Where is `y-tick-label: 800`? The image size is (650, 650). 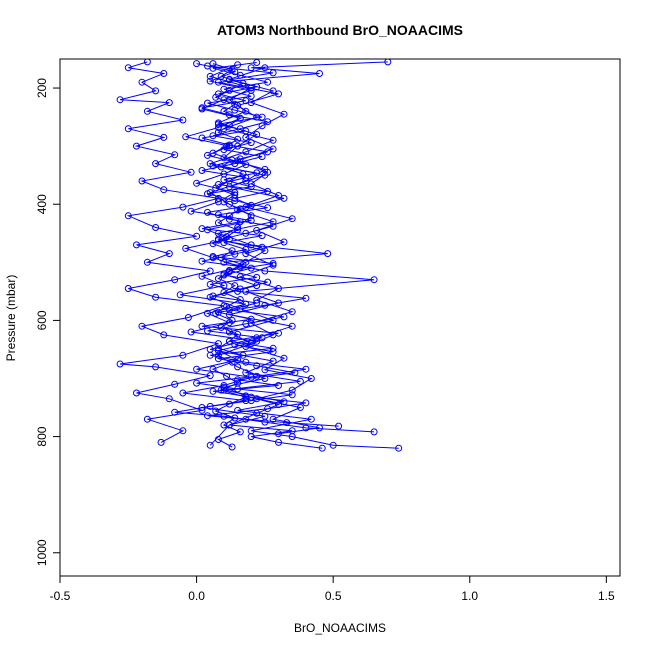 y-tick-label: 800 is located at coordinates (42, 436).